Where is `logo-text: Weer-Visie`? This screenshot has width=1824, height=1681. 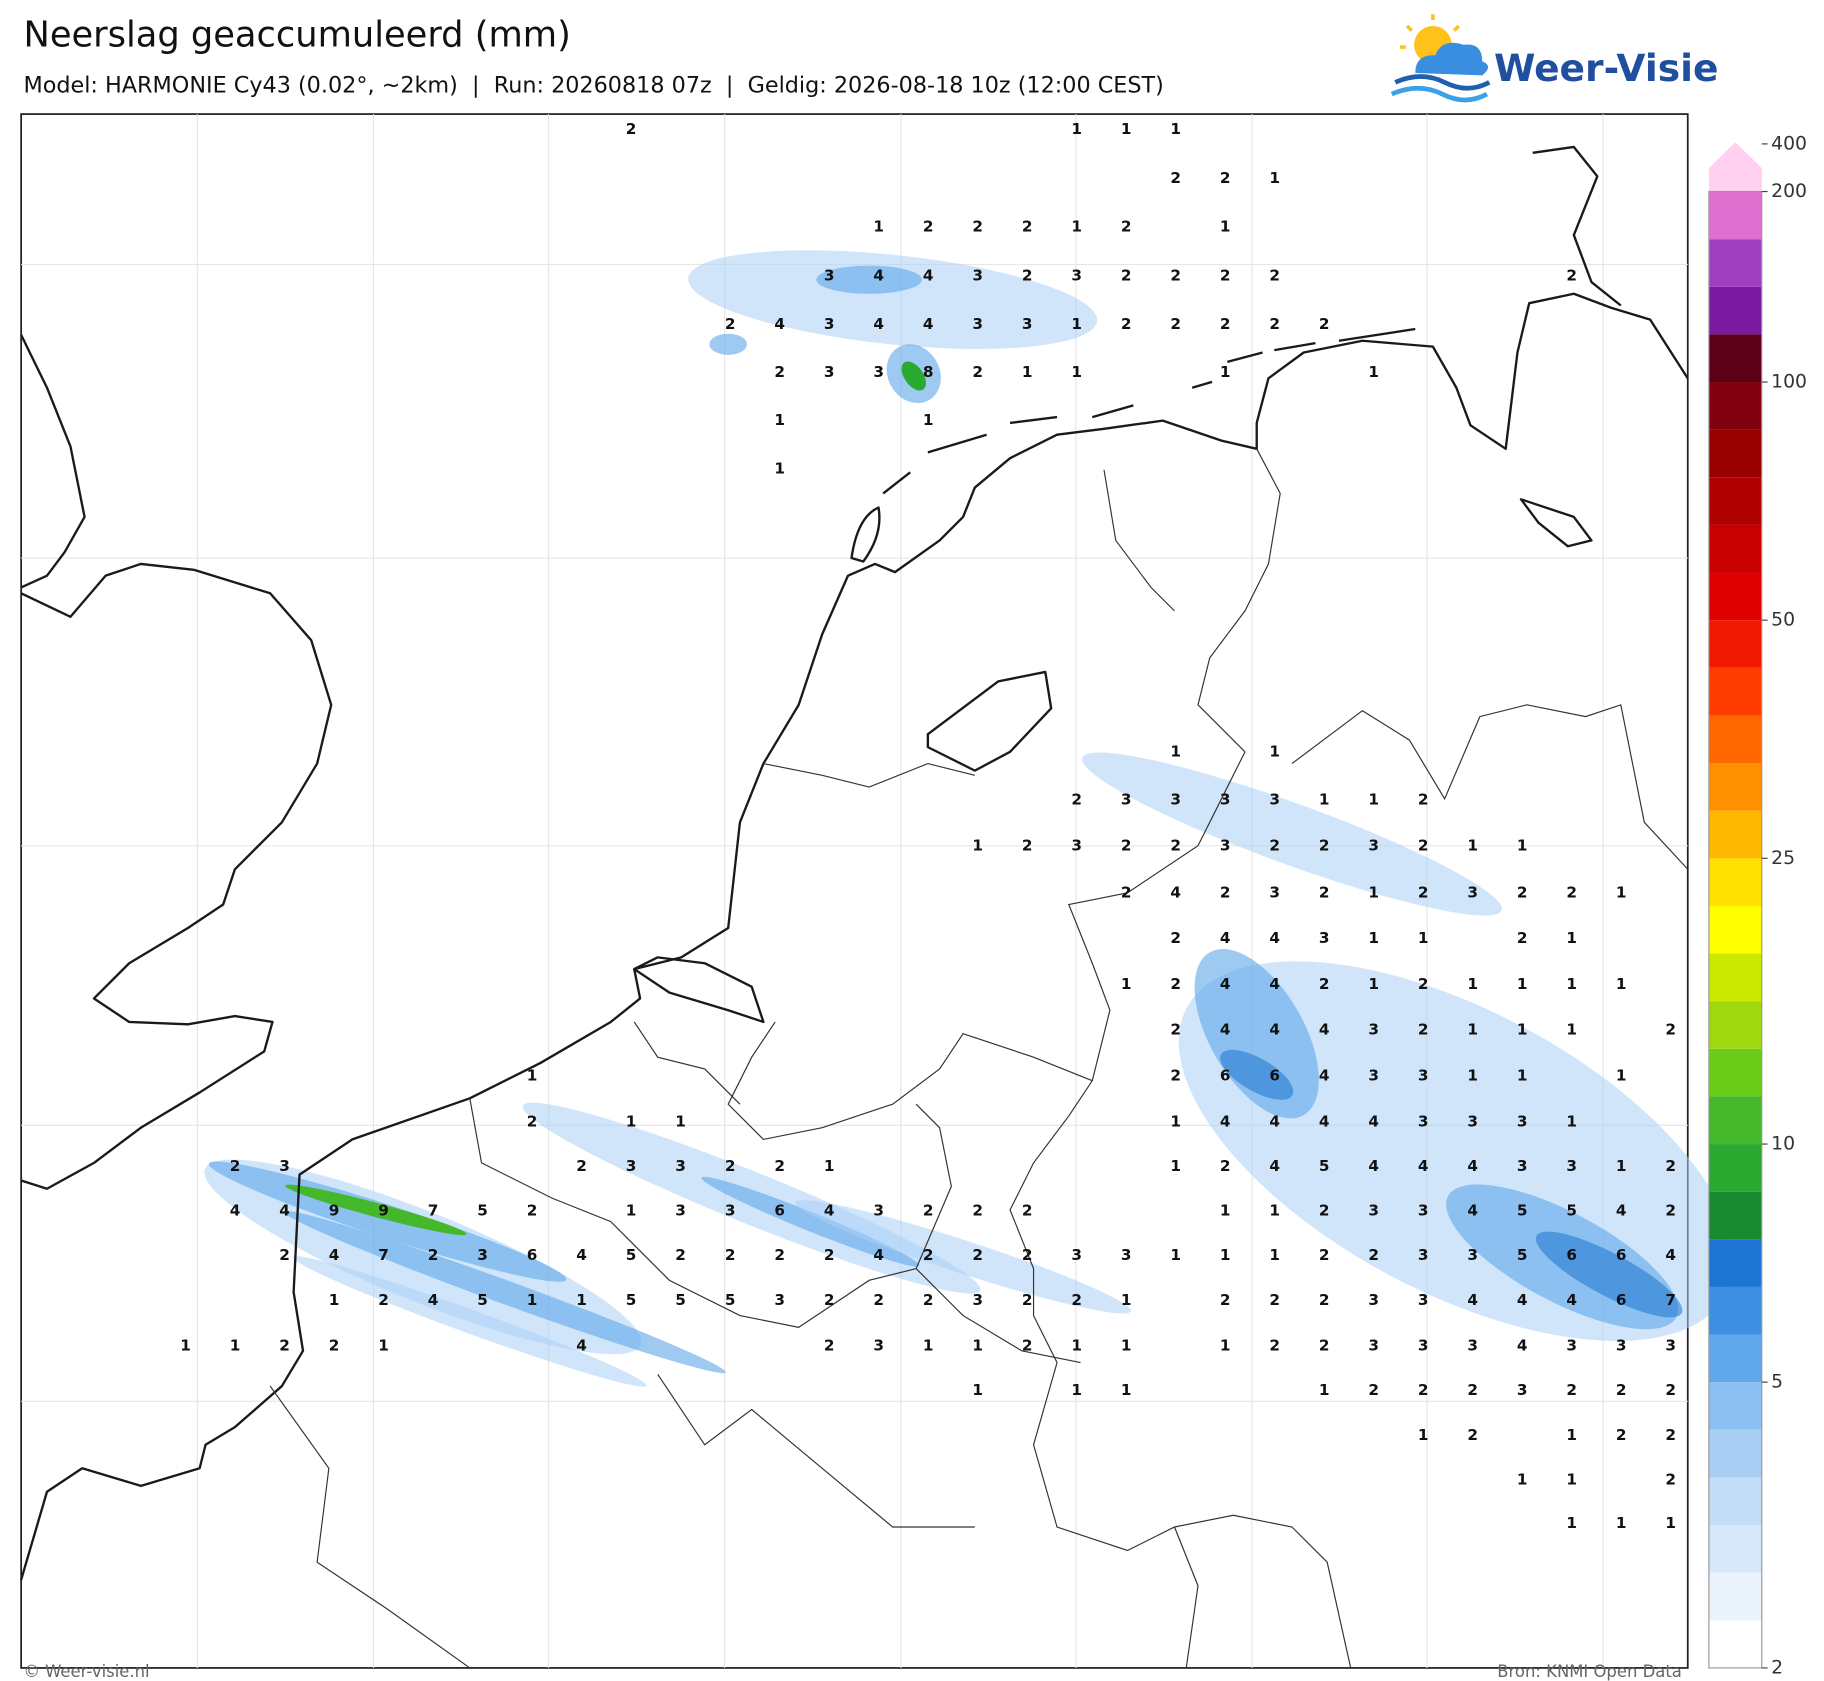 logo-text: Weer-Visie is located at coordinates (1606, 68).